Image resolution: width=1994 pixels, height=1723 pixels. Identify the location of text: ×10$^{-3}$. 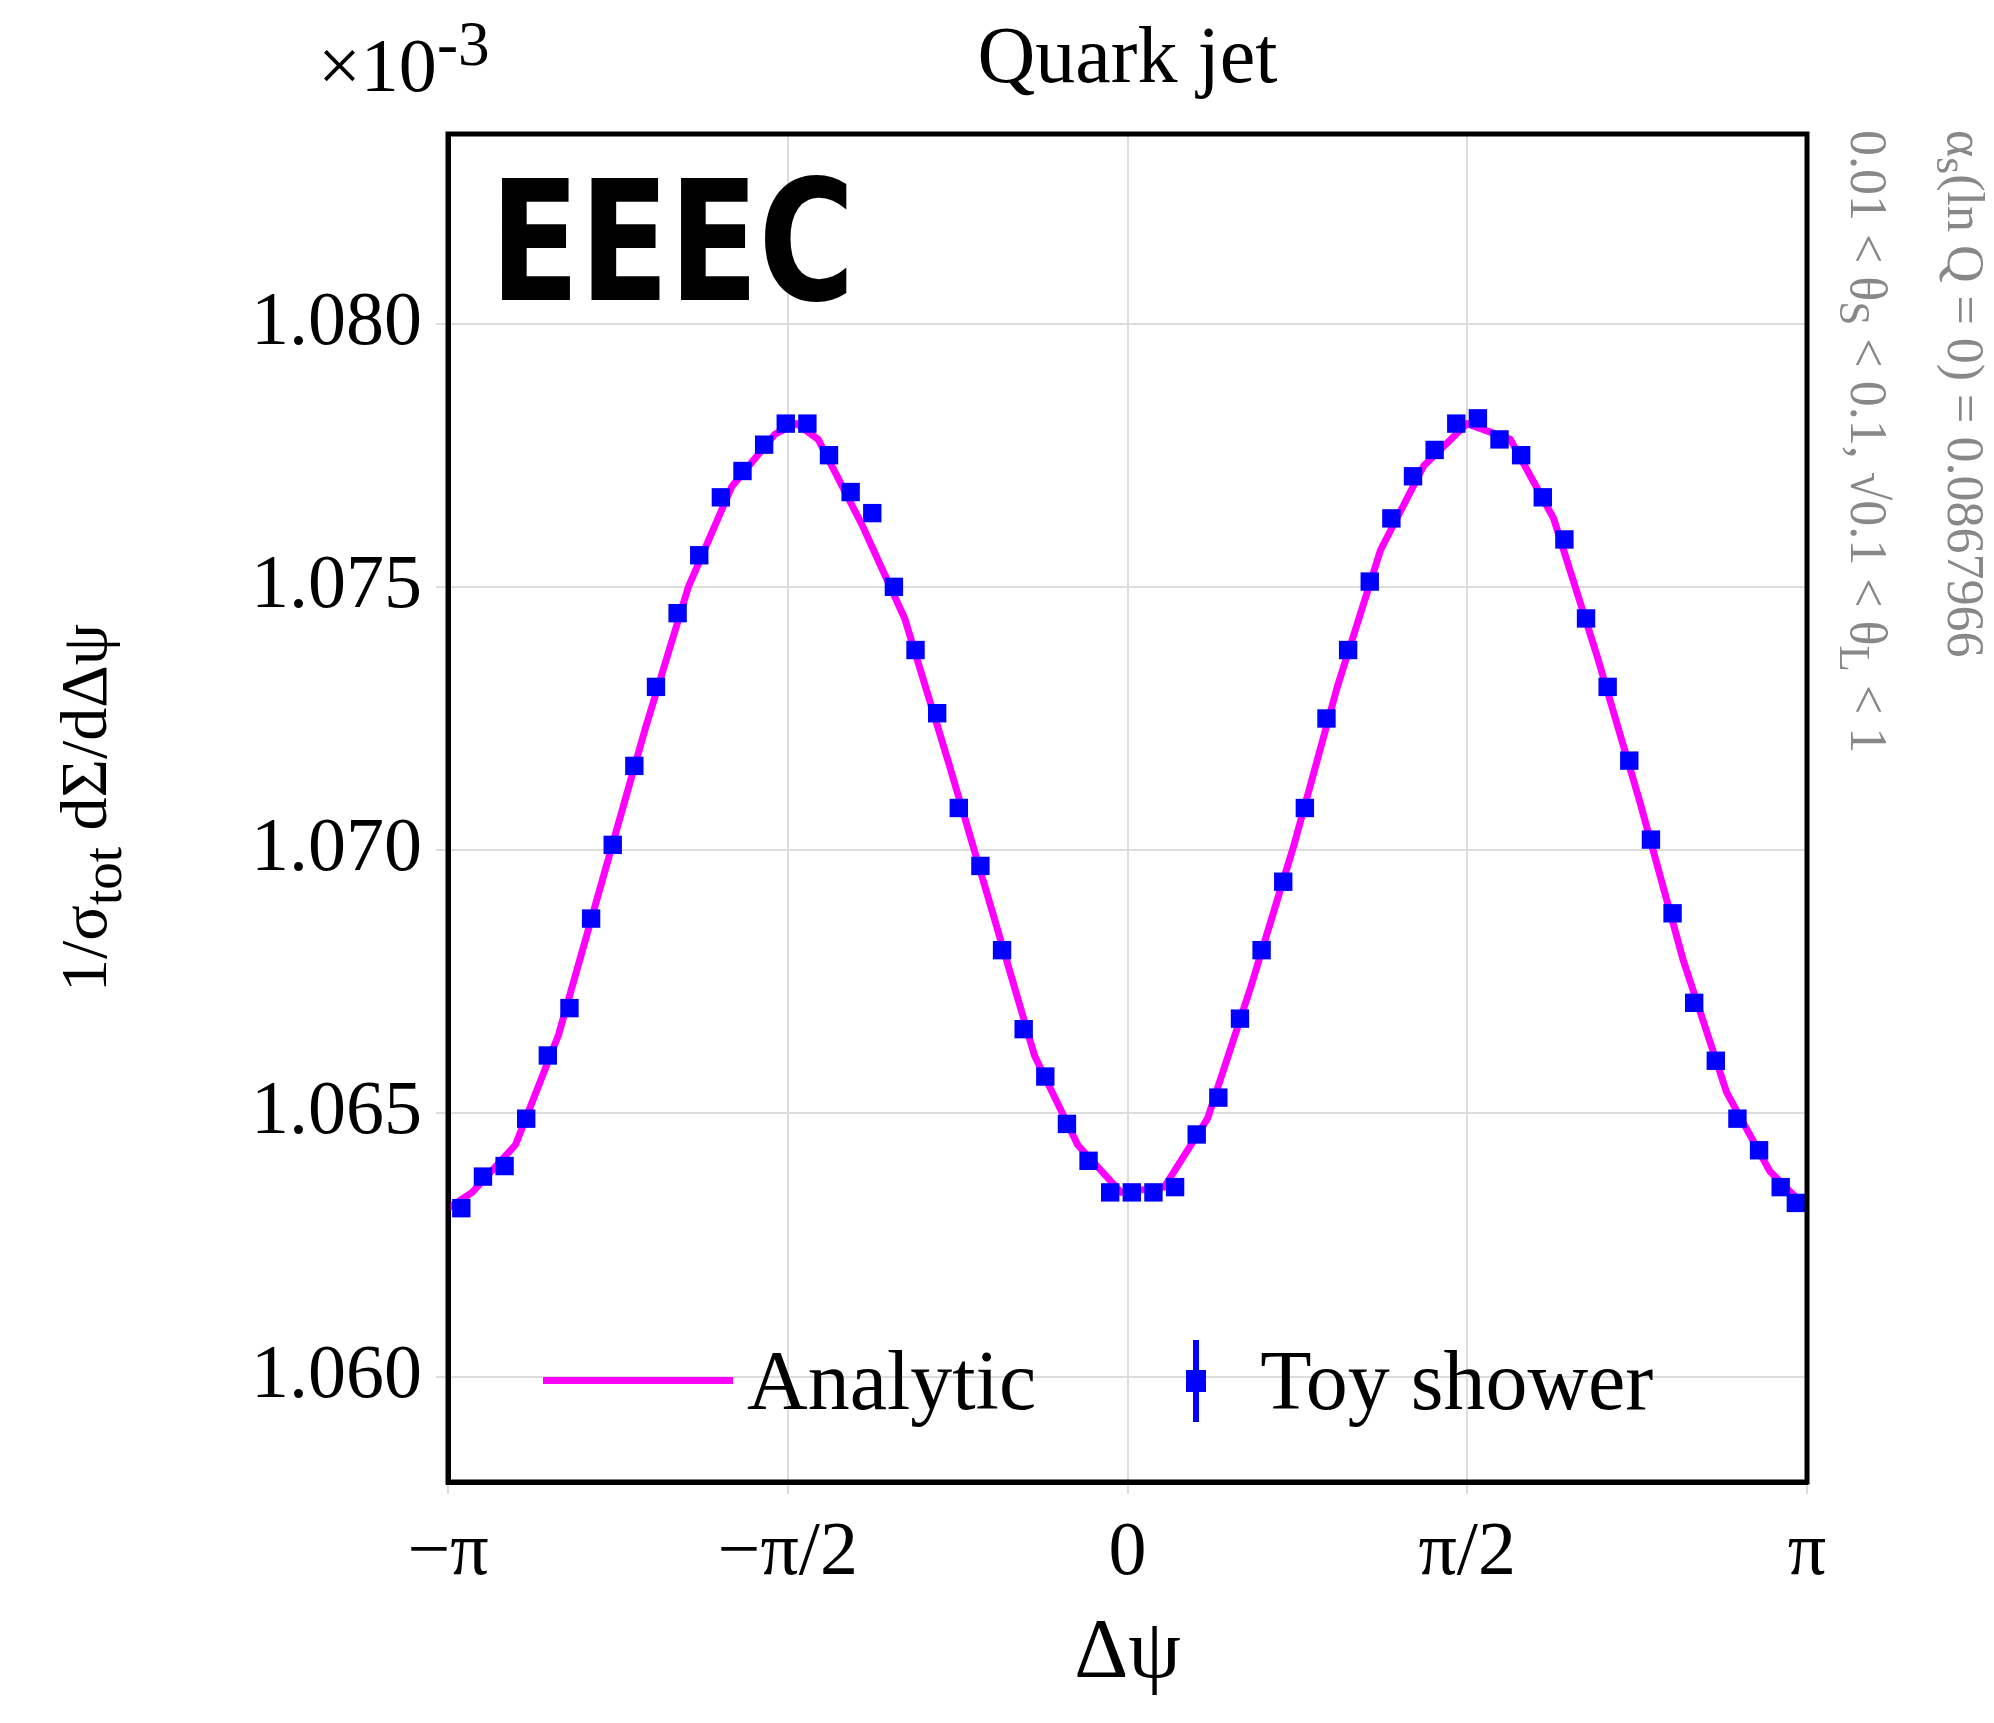
(404, 59).